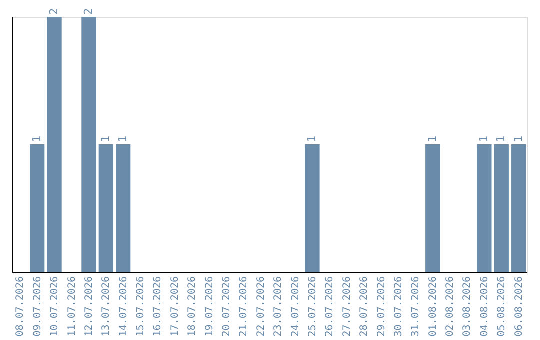 This screenshot has width=540, height=340. What do you see at coordinates (278, 306) in the screenshot?
I see `x-tick-label: 23.07.2026` at bounding box center [278, 306].